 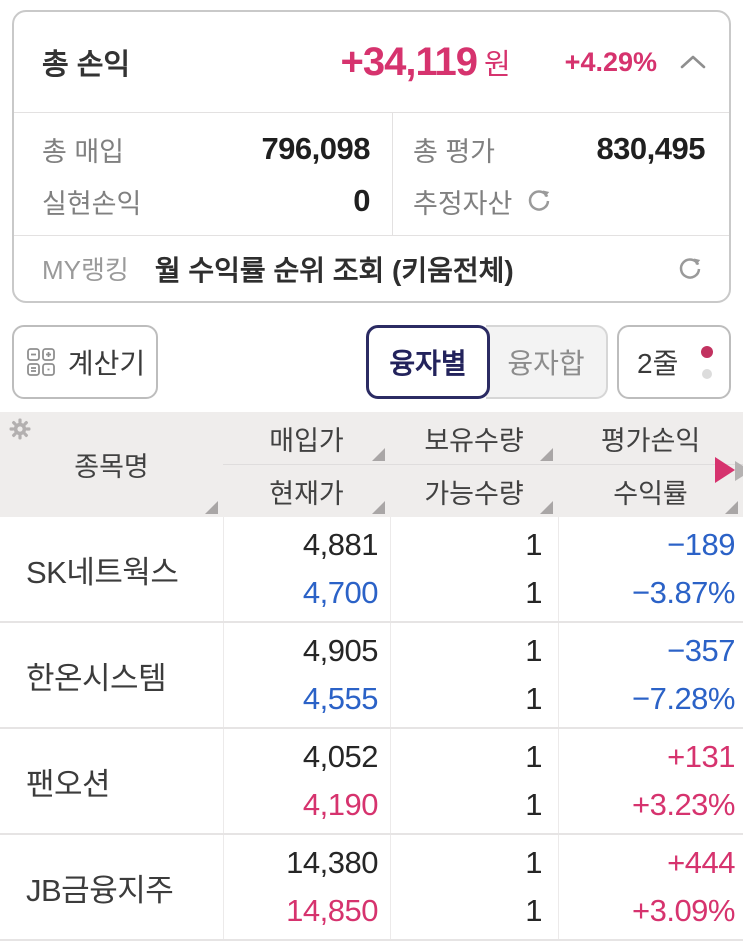 I want to click on summary-left-column: 총 매입 796,098 실현손익 0, so click(x=203, y=174).